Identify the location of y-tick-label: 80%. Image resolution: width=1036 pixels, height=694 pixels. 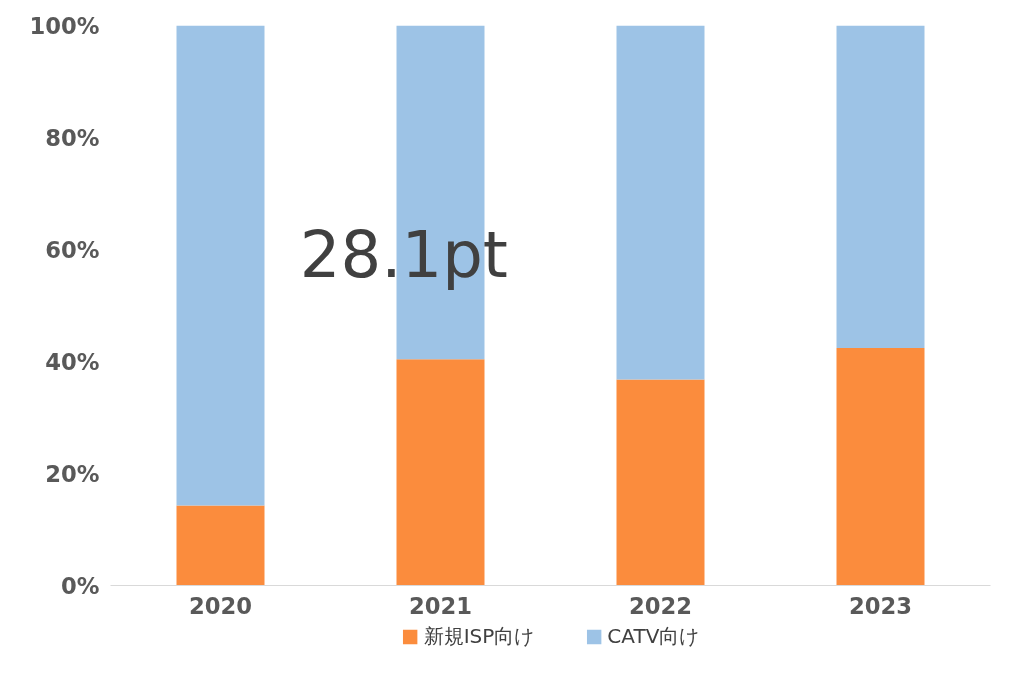
(72, 137).